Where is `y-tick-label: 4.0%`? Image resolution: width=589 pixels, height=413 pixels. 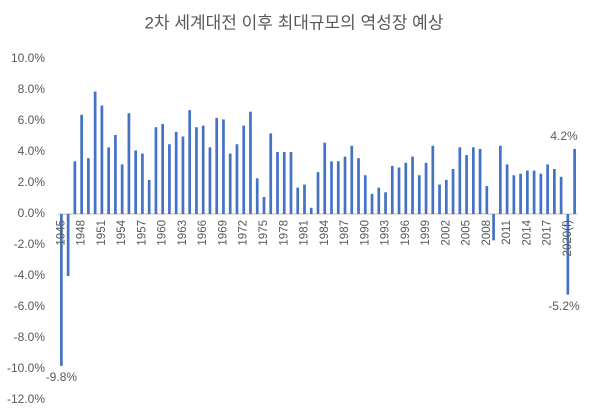
y-tick-label: 4.0% is located at coordinates (32, 151).